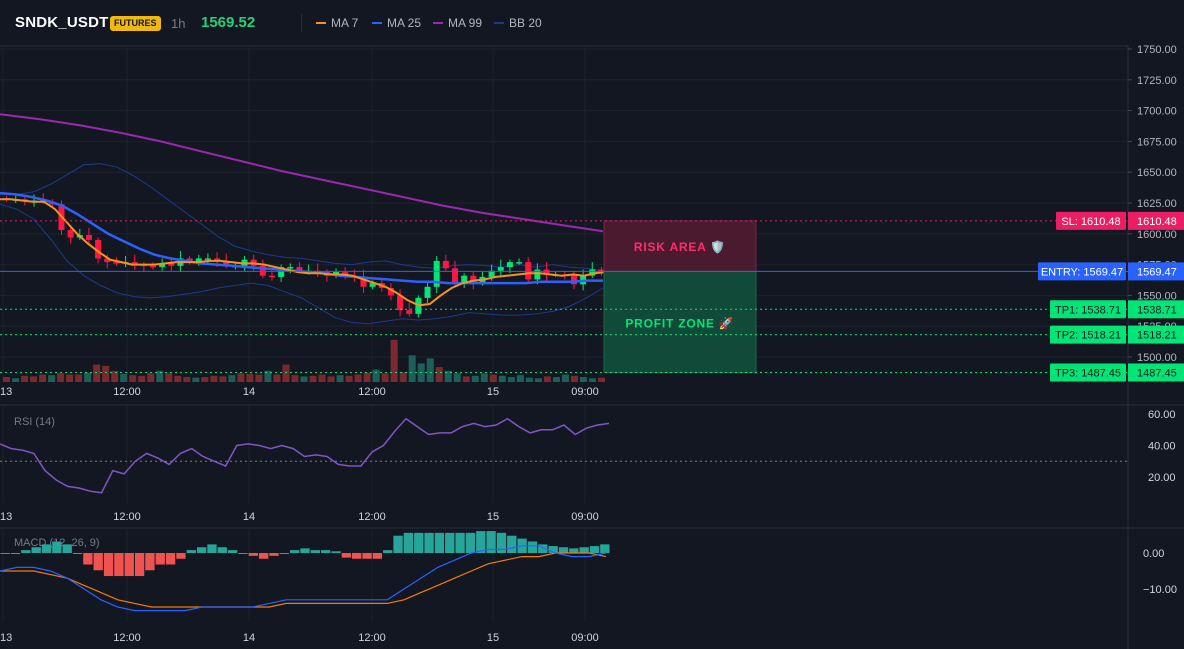 The image size is (1184, 649). I want to click on bb20-swatch-icon, so click(499, 22).